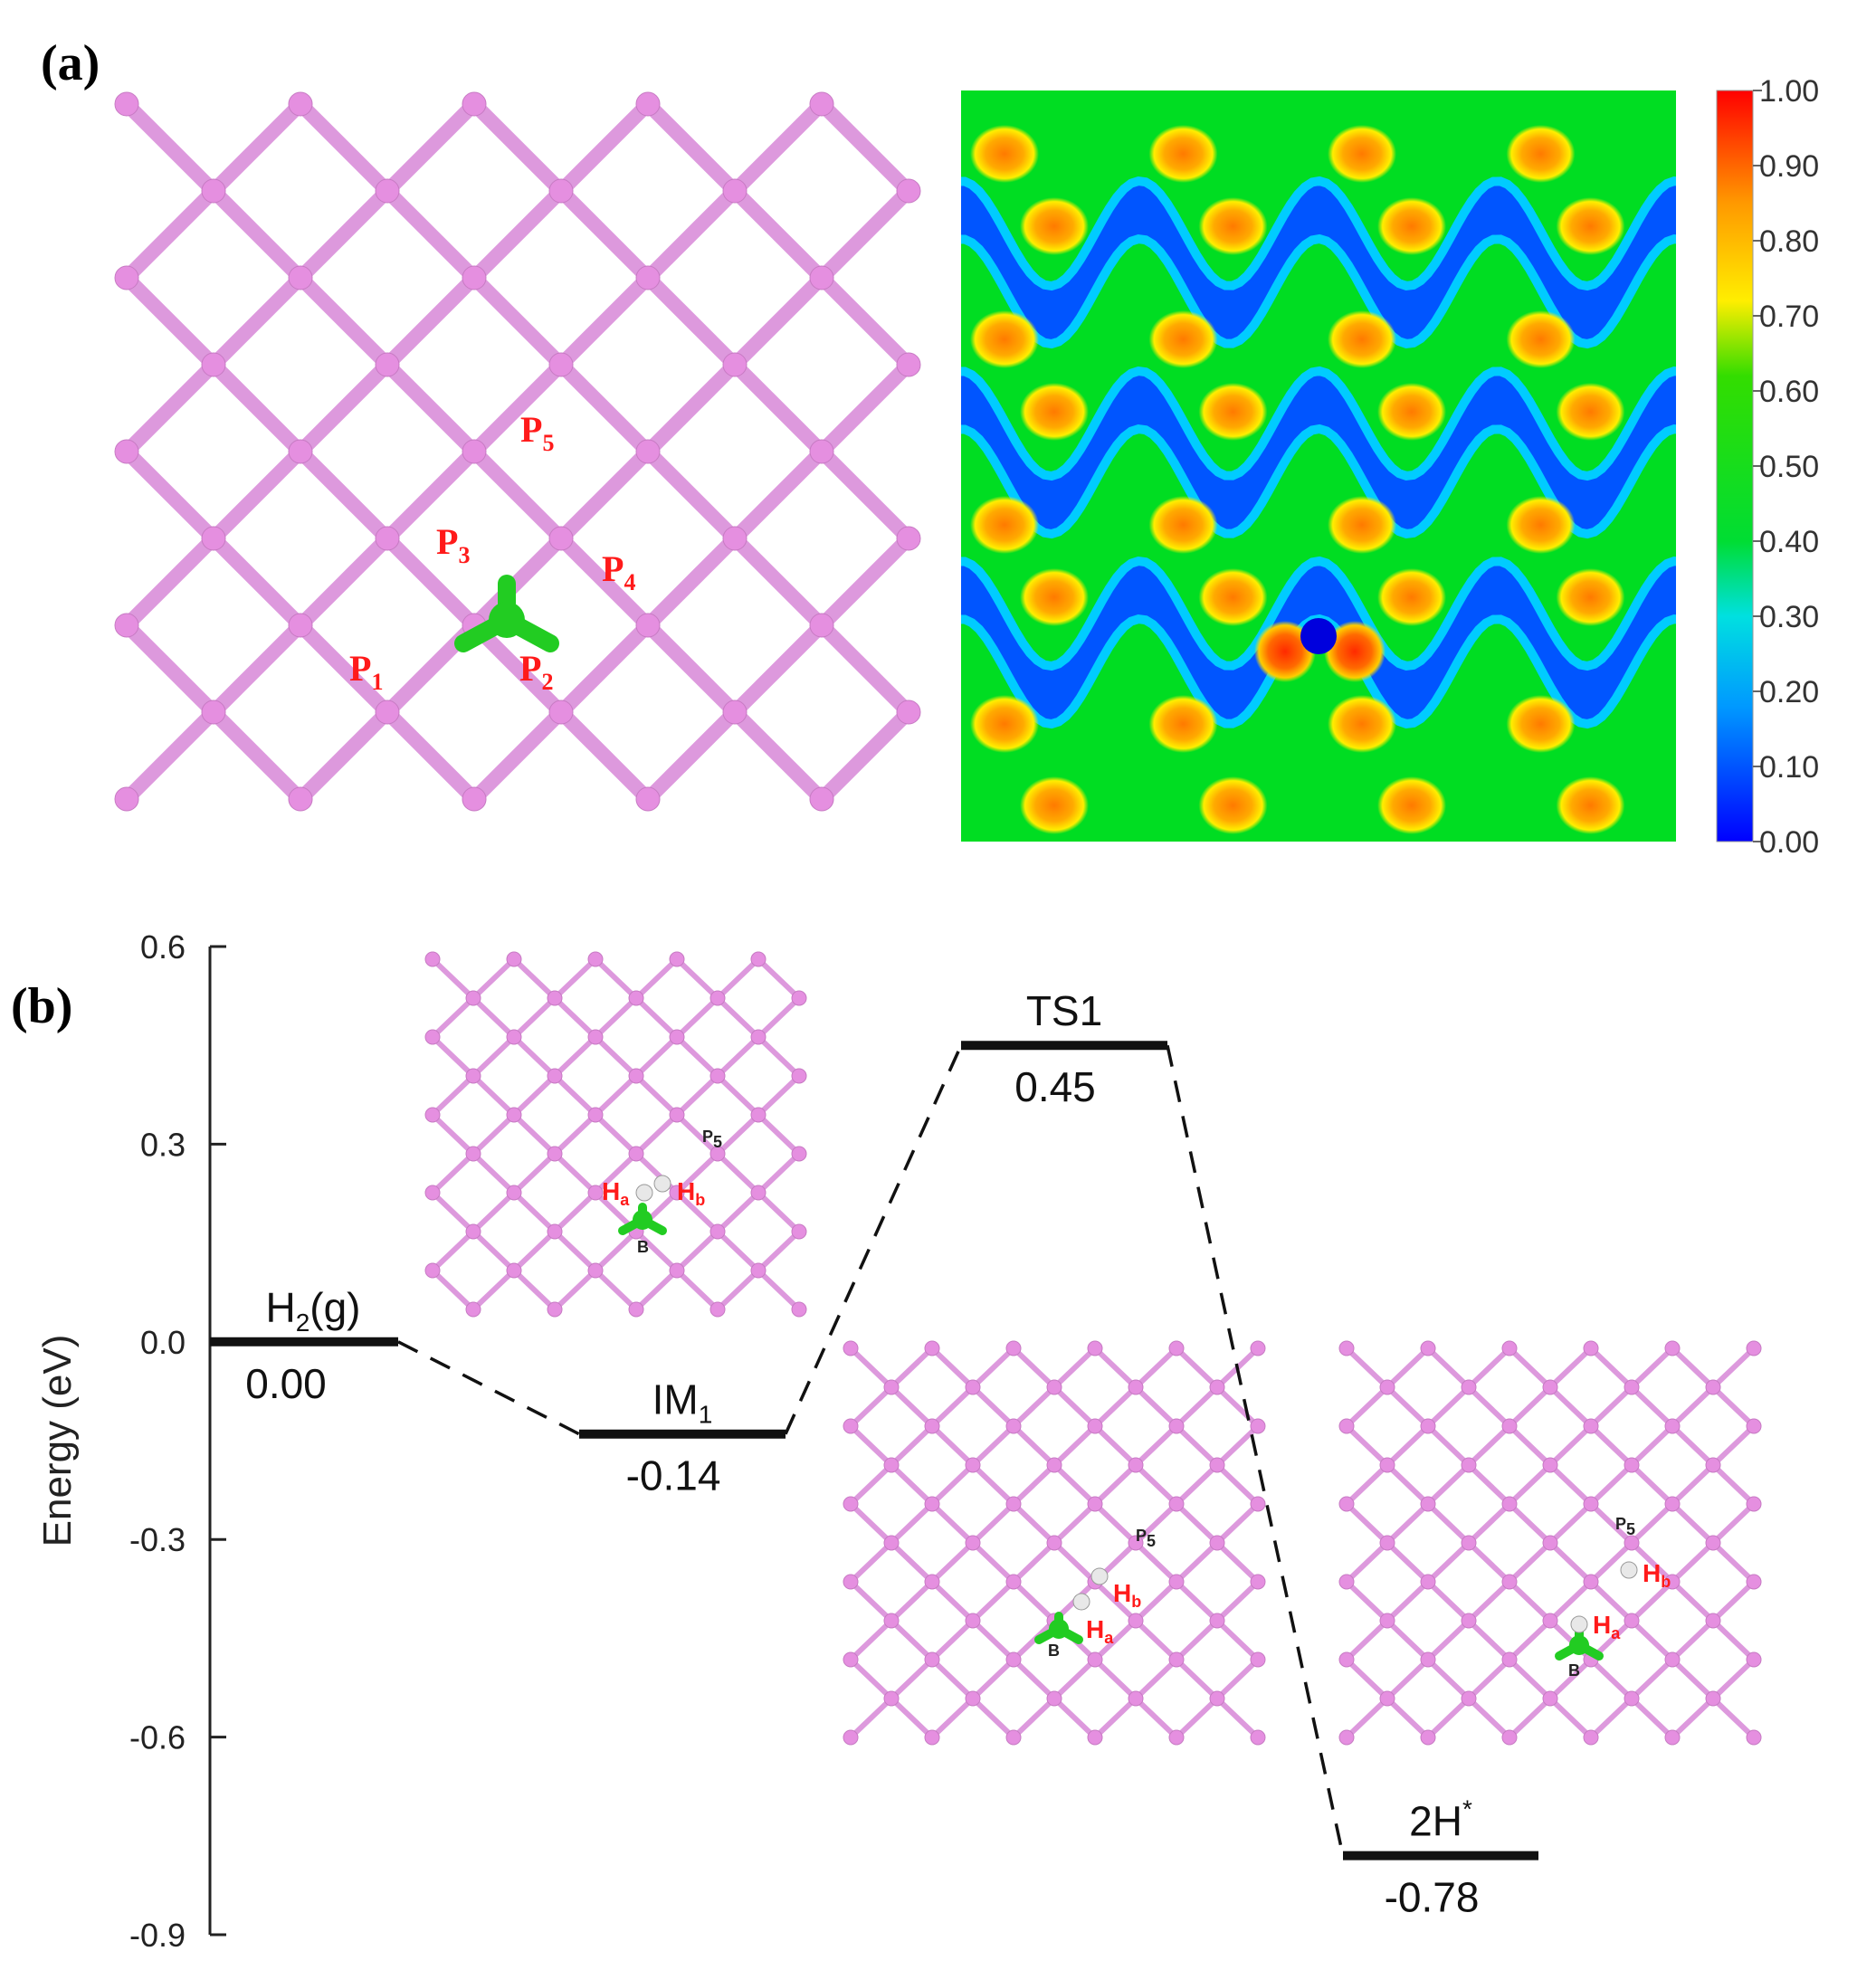 The image size is (1876, 1970). Describe the element at coordinates (157, 1935) in the screenshot. I see `y-tick-label: -0.9` at that location.